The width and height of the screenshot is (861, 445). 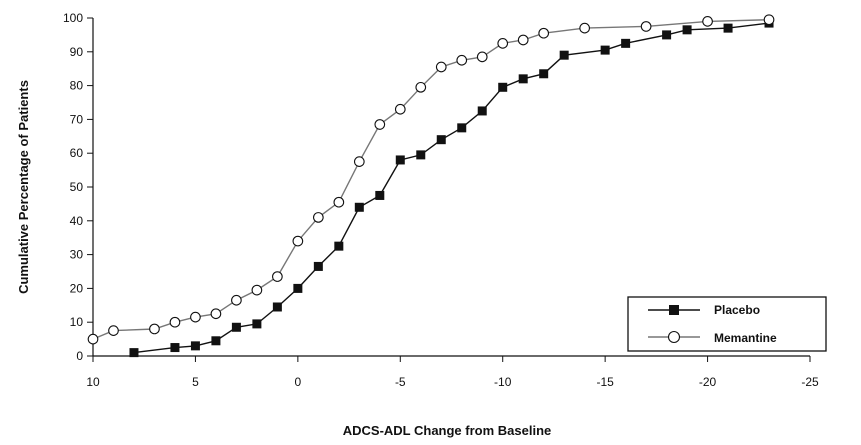 I want to click on y-tick-label: 0, so click(x=79, y=356).